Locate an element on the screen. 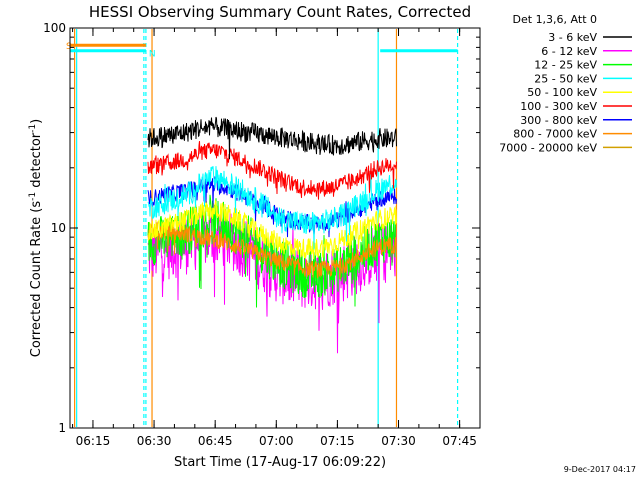 The image size is (640, 480). legend-label-5: 100 - 300 keV is located at coordinates (558, 106).